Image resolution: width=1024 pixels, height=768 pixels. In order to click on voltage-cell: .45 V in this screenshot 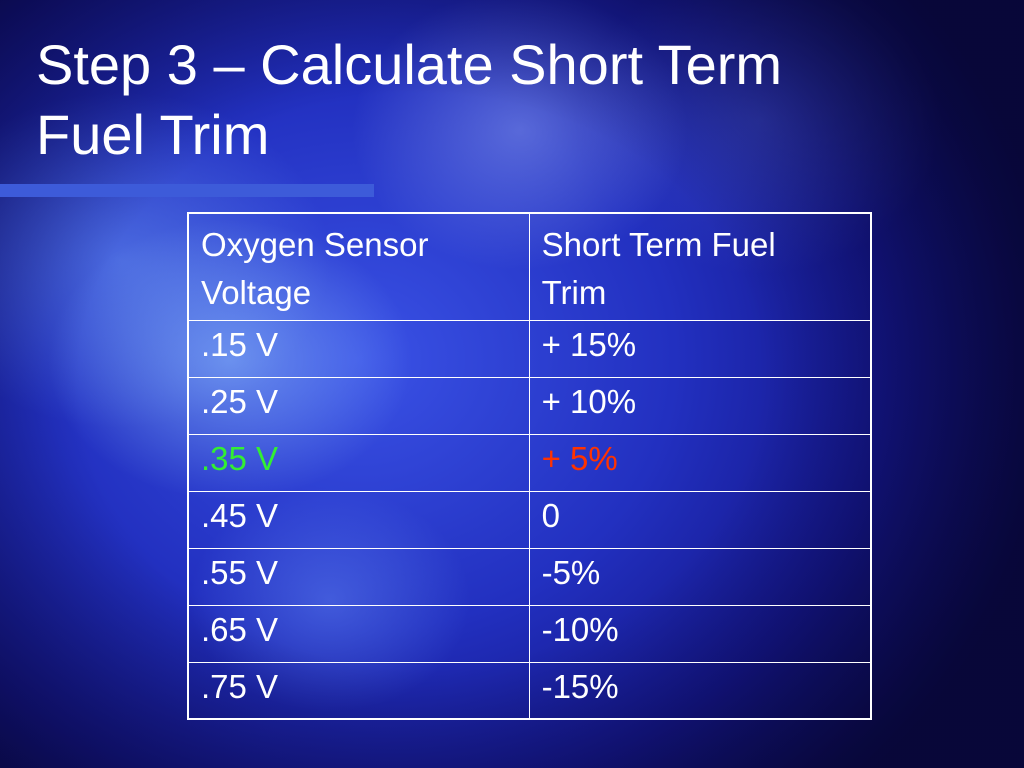, I will do `click(358, 519)`.